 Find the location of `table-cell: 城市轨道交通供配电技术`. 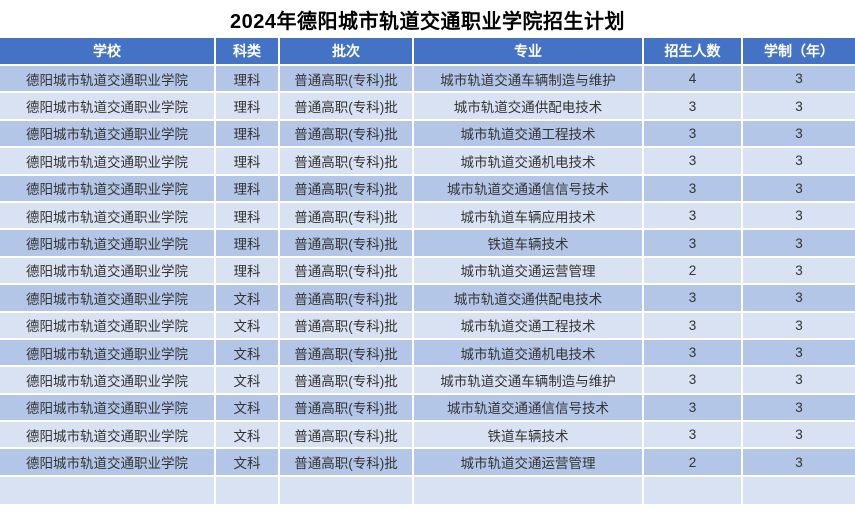

table-cell: 城市轨道交通供配电技术 is located at coordinates (529, 107).